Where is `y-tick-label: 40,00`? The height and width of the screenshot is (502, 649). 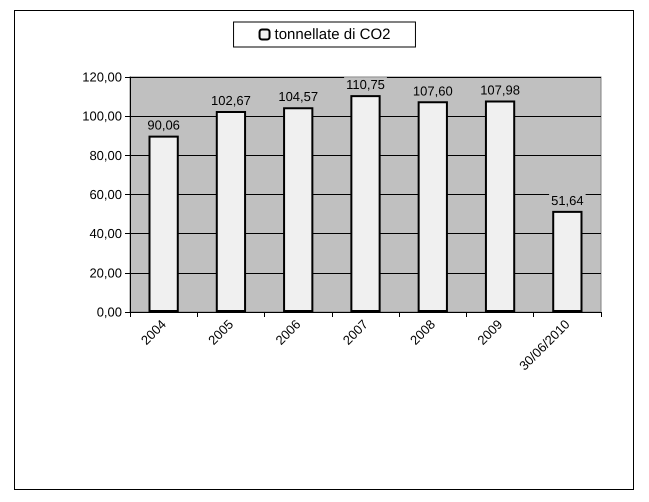
y-tick-label: 40,00 is located at coordinates (105, 234).